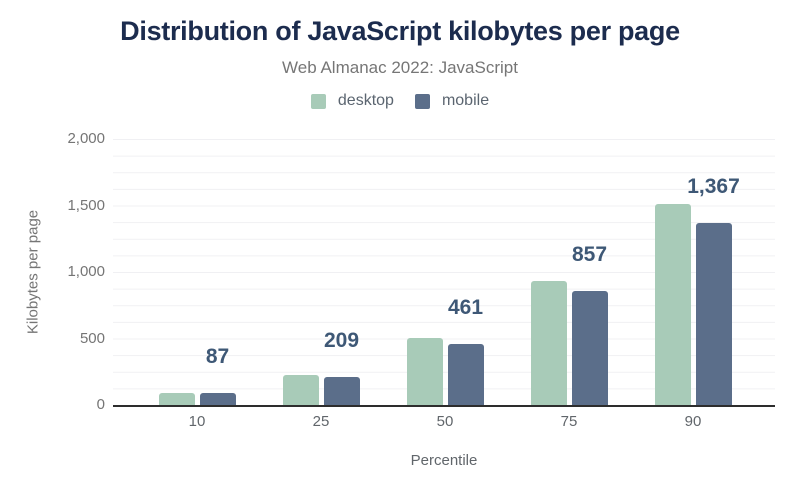 This screenshot has width=800, height=495. I want to click on y-tick-label: 2,000, so click(86, 138).